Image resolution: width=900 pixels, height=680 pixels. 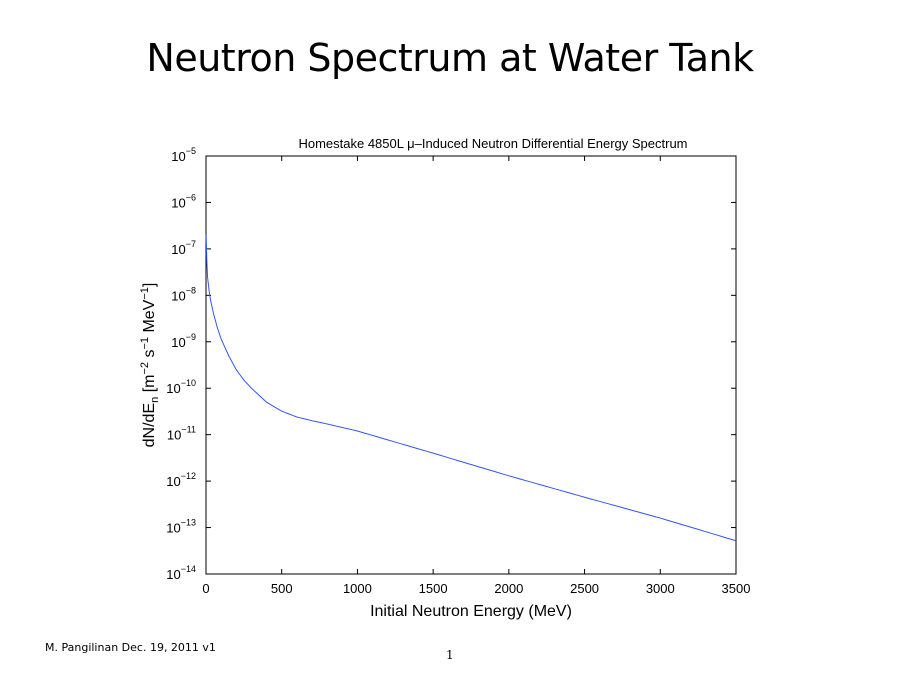 What do you see at coordinates (183, 341) in the screenshot?
I see `y-tick-label: 10⁻⁹` at bounding box center [183, 341].